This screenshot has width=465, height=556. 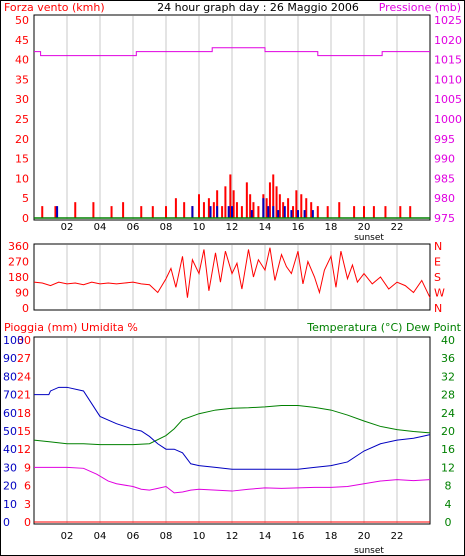 What do you see at coordinates (24, 413) in the screenshot?
I see `rain-tick-18: 18` at bounding box center [24, 413].